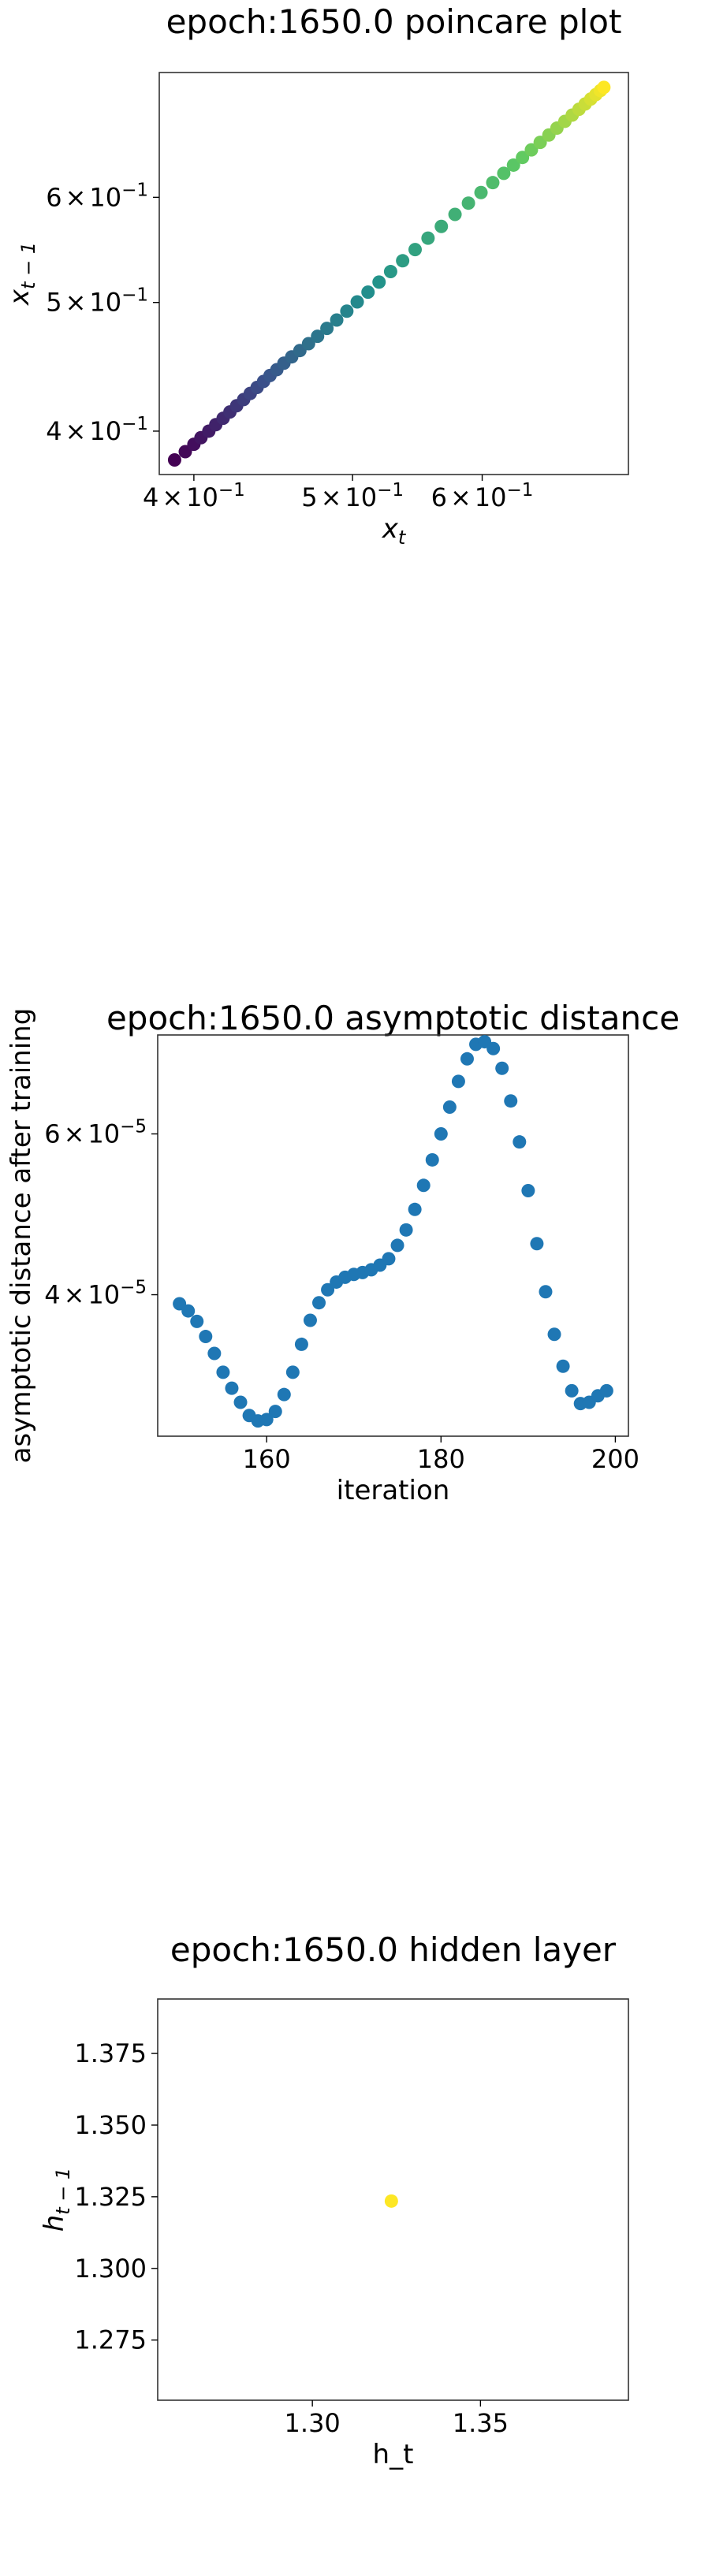  I want to click on x-tick-label: 6 × 10⁻¹, so click(482, 496).